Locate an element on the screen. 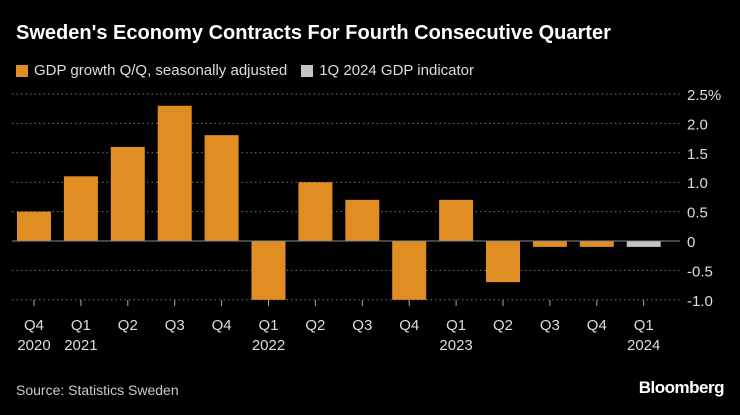  legend-label: 1Q 2024 GDP indicator is located at coordinates (396, 70).